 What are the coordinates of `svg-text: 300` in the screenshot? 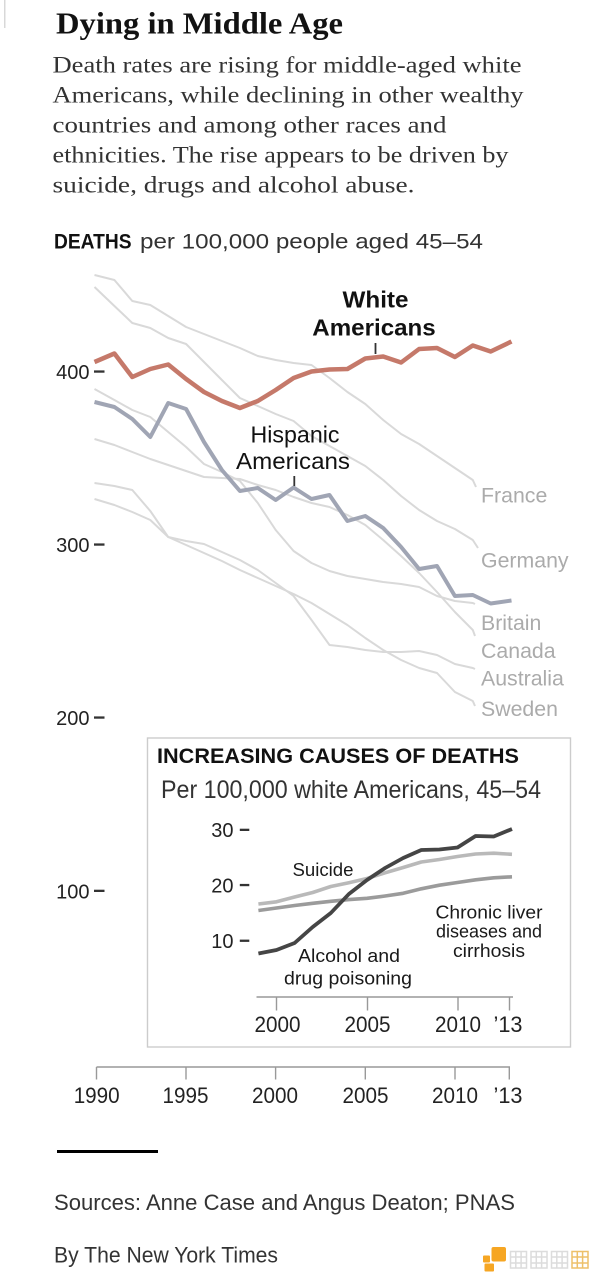 It's located at (72, 546).